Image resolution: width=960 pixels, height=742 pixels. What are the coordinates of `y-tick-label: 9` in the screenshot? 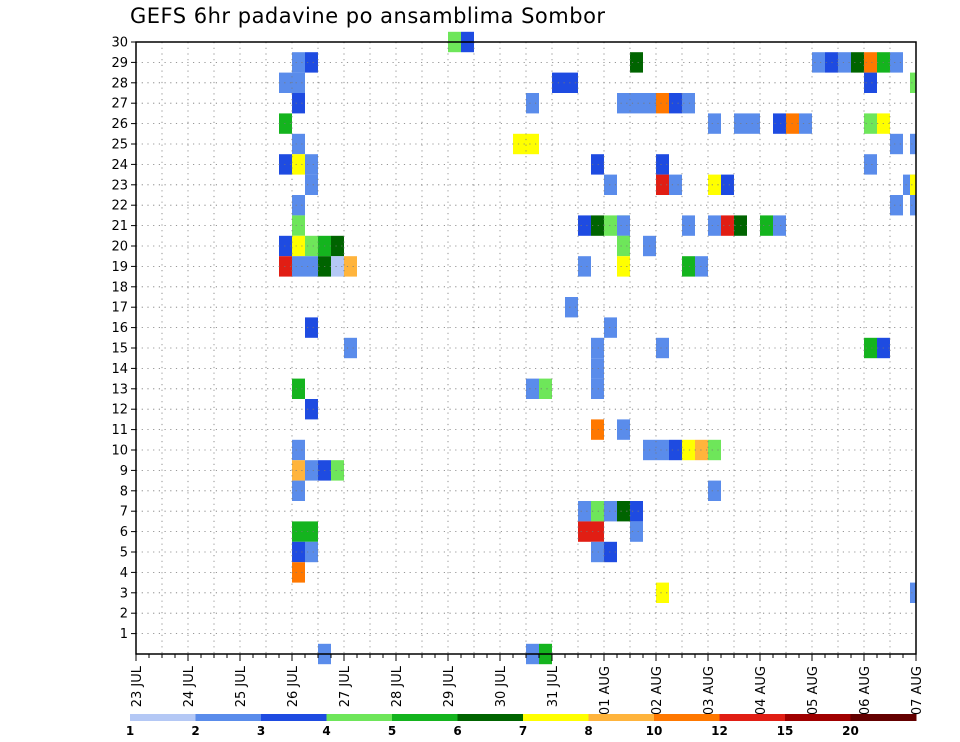 It's located at (124, 471).